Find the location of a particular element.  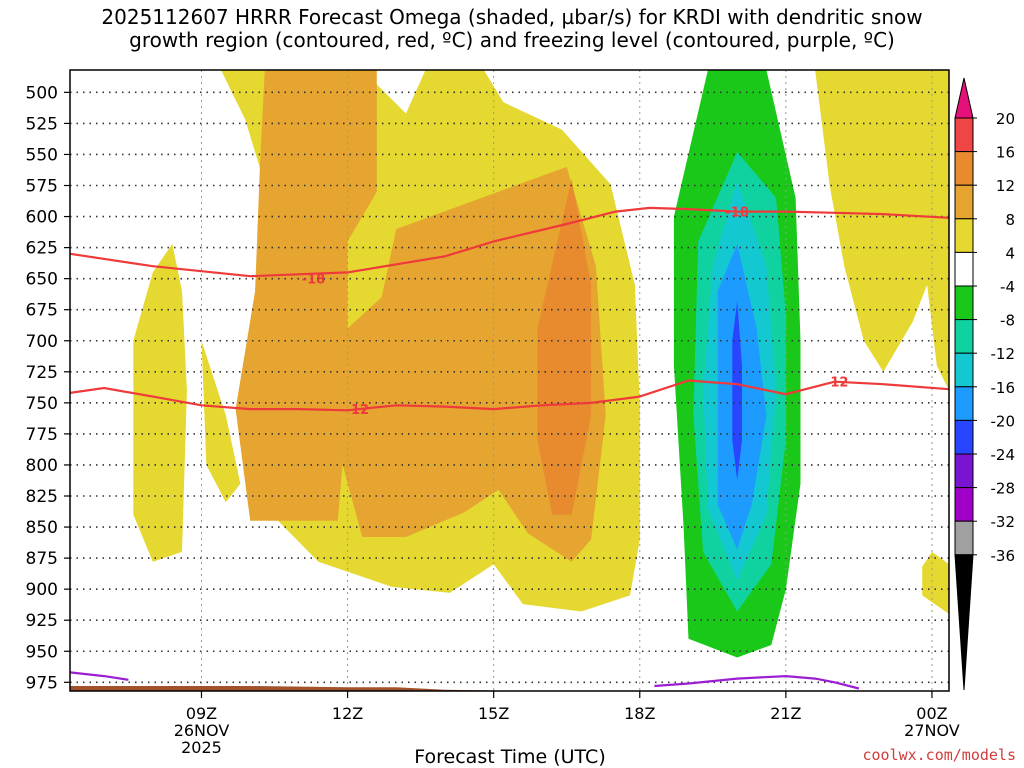

colorbar: 20 16 12 8 4 -4 -8 -12 -16 -20 -24 -28 -32 -36 is located at coordinates (985, 384).